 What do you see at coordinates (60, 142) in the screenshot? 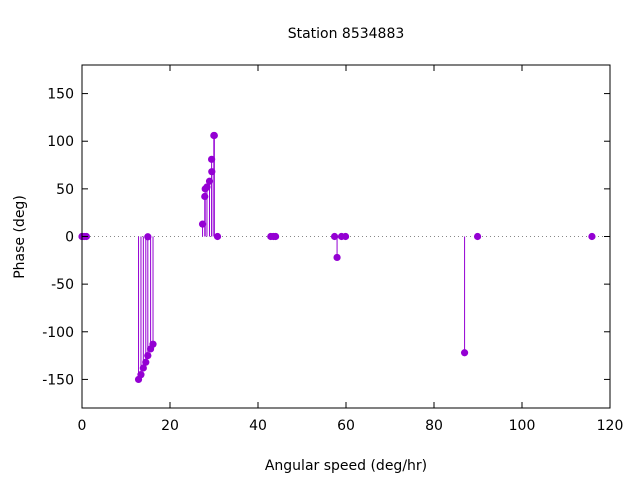
I see `y-tick-label: 100` at bounding box center [60, 142].